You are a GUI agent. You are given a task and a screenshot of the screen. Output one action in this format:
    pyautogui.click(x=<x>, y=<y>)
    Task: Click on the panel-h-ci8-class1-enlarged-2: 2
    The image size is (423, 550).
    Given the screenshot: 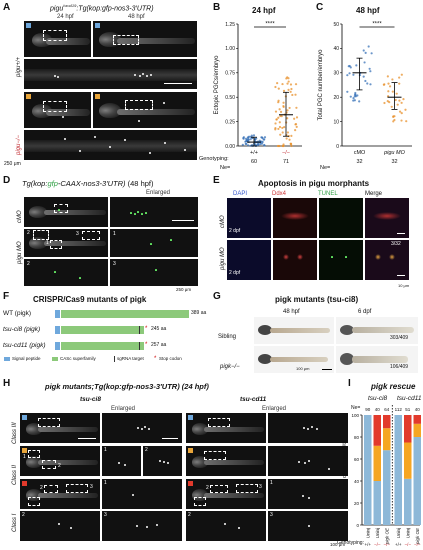 What is the action you would take?
    pyautogui.click(x=60, y=526)
    